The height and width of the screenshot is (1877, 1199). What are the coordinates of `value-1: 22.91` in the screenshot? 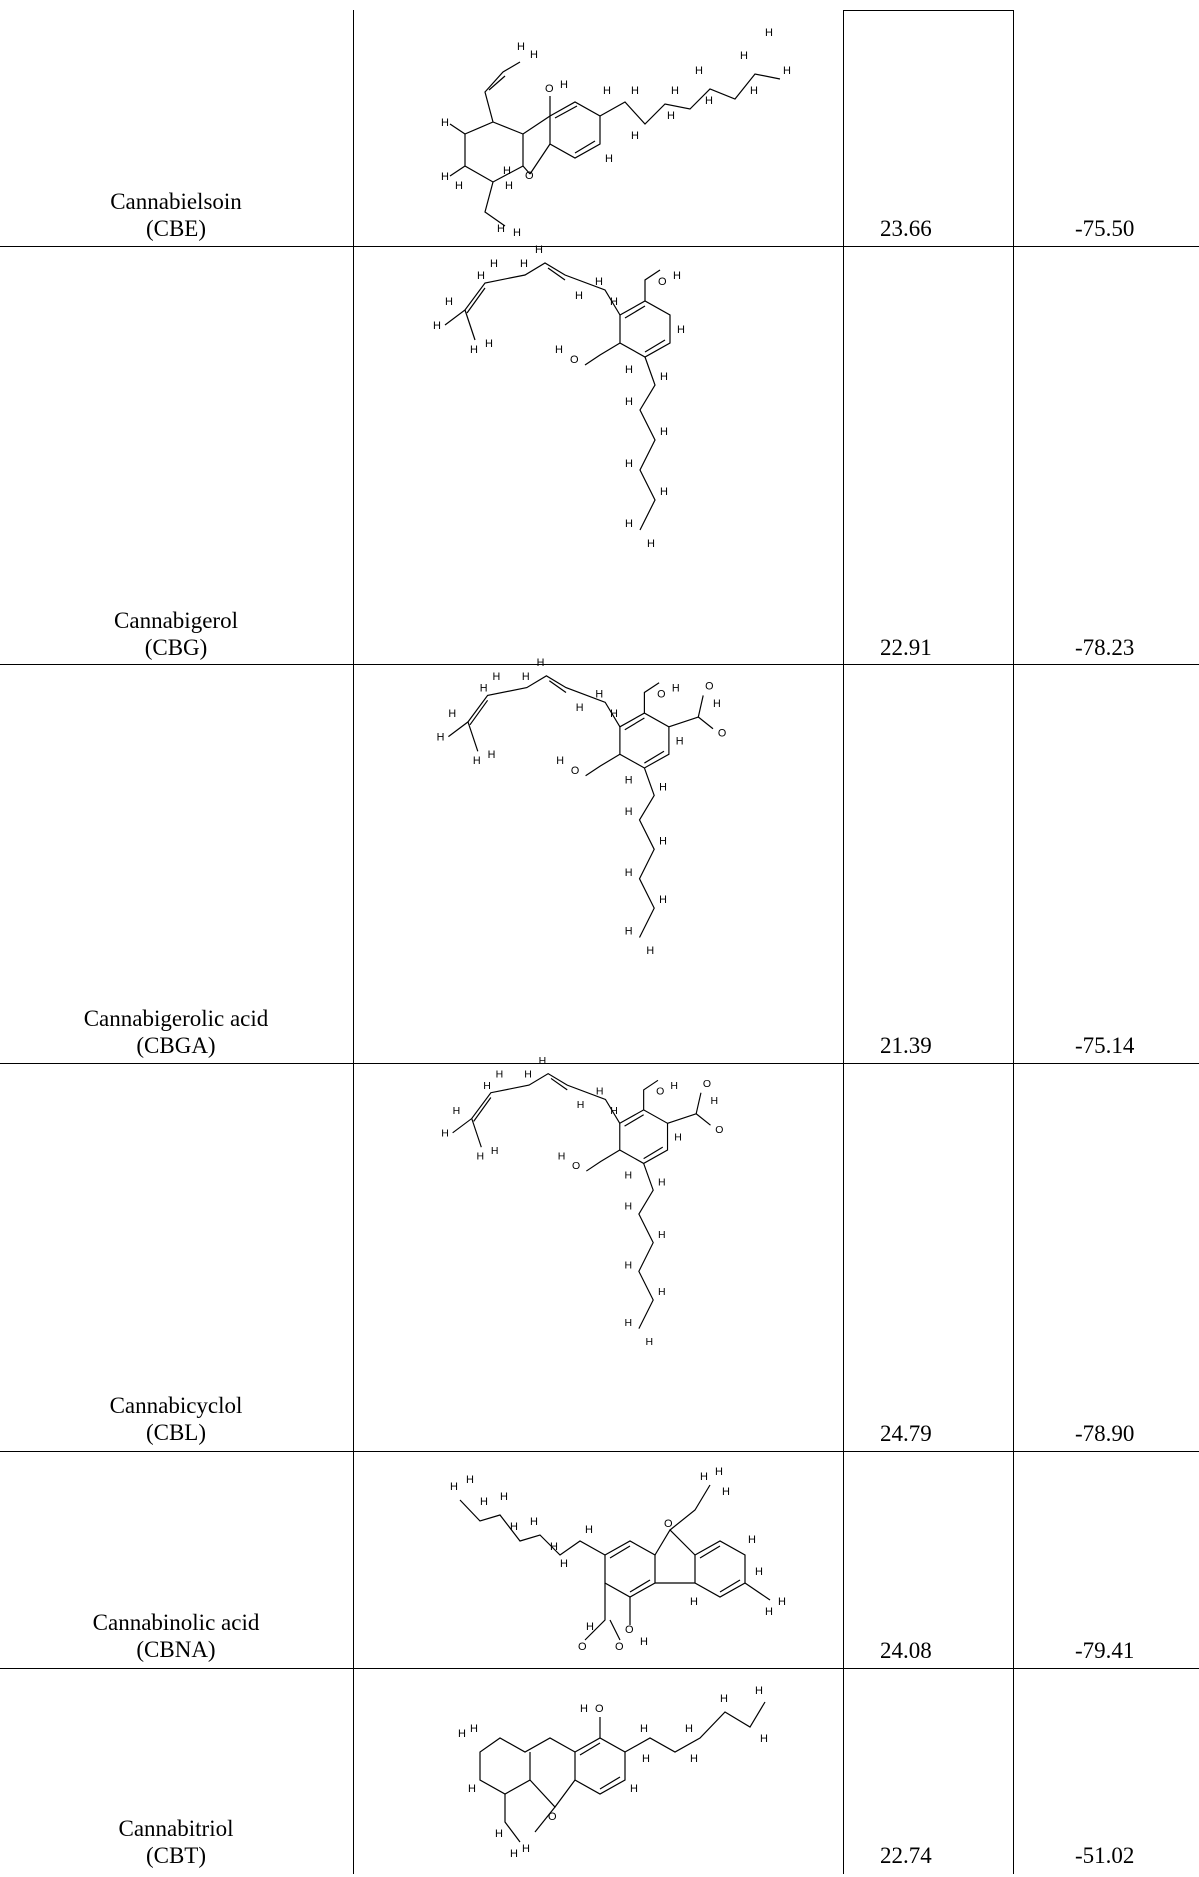 It's located at (906, 647).